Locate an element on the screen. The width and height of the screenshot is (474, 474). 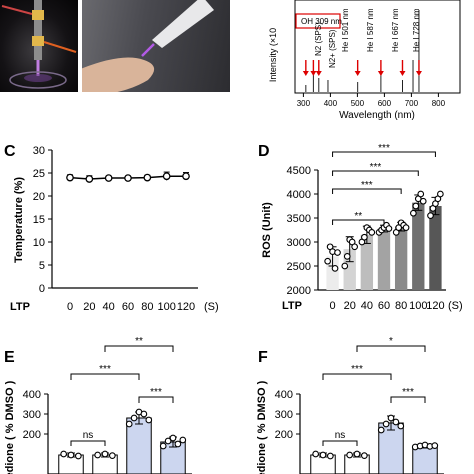
spectrum-xtick-label-1: 400 is located at coordinates (331, 103).